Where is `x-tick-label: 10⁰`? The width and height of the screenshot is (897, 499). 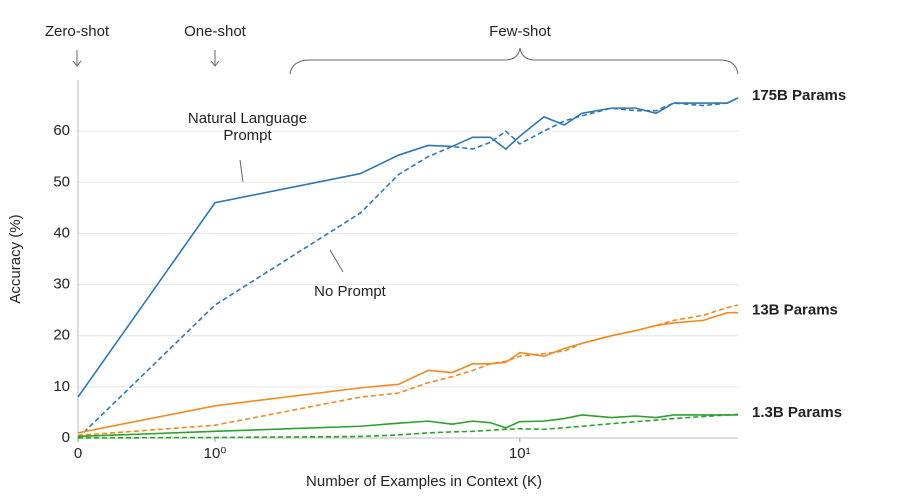
x-tick-label: 10⁰ is located at coordinates (215, 453).